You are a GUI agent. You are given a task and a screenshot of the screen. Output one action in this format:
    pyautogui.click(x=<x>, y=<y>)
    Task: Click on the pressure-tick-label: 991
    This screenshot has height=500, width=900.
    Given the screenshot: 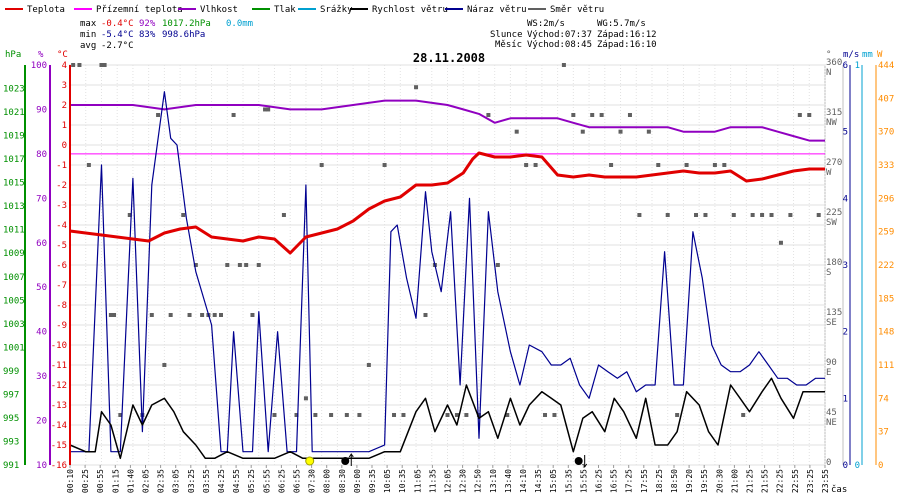 What is the action you would take?
    pyautogui.click(x=11, y=466)
    